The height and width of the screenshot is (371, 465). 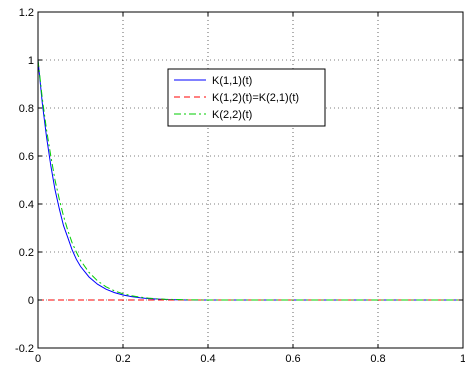 What do you see at coordinates (250, 359) in the screenshot?
I see `x-axis-tick-labels: 0 0.2 0.4 0.6 0.8 1` at bounding box center [250, 359].